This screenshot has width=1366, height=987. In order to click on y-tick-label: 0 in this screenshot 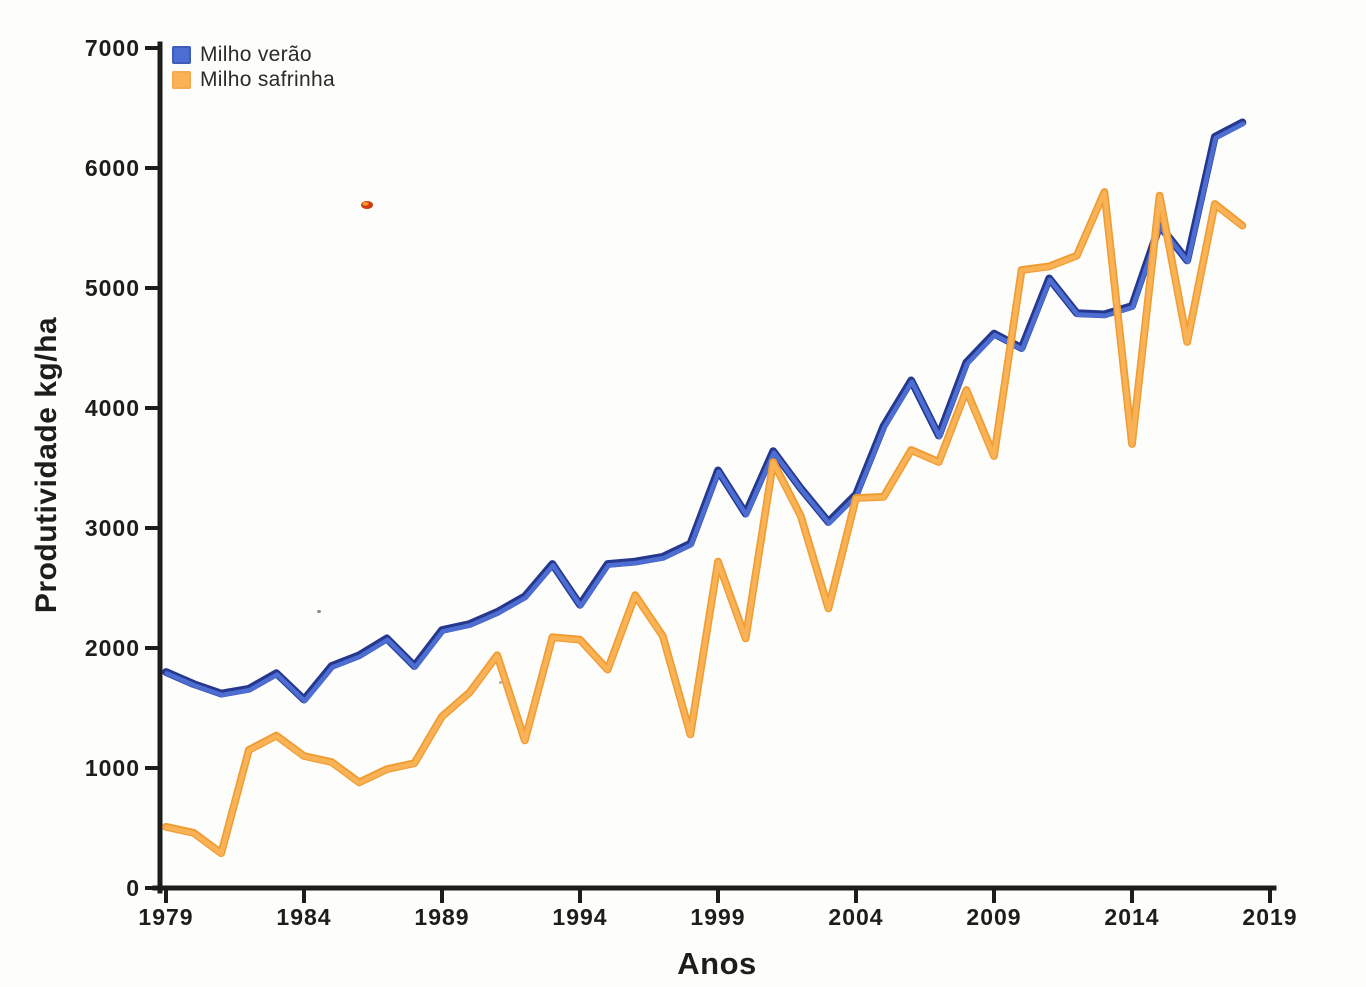, I will do `click(133, 888)`.